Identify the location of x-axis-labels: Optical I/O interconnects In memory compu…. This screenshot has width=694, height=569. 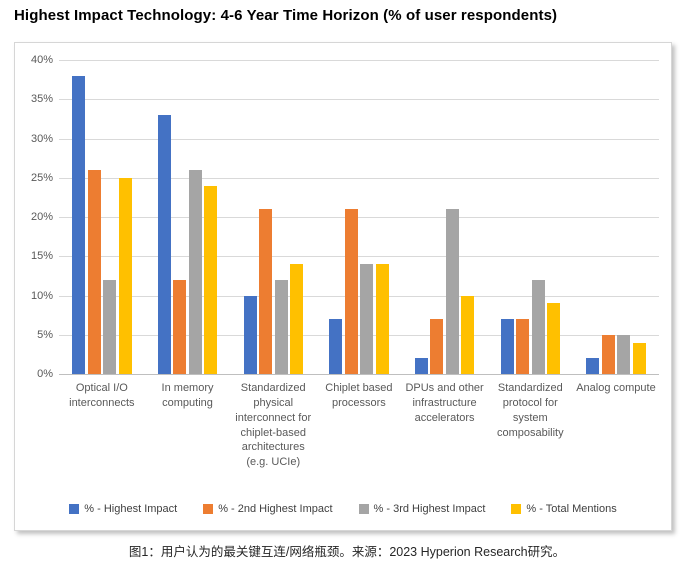
(359, 425).